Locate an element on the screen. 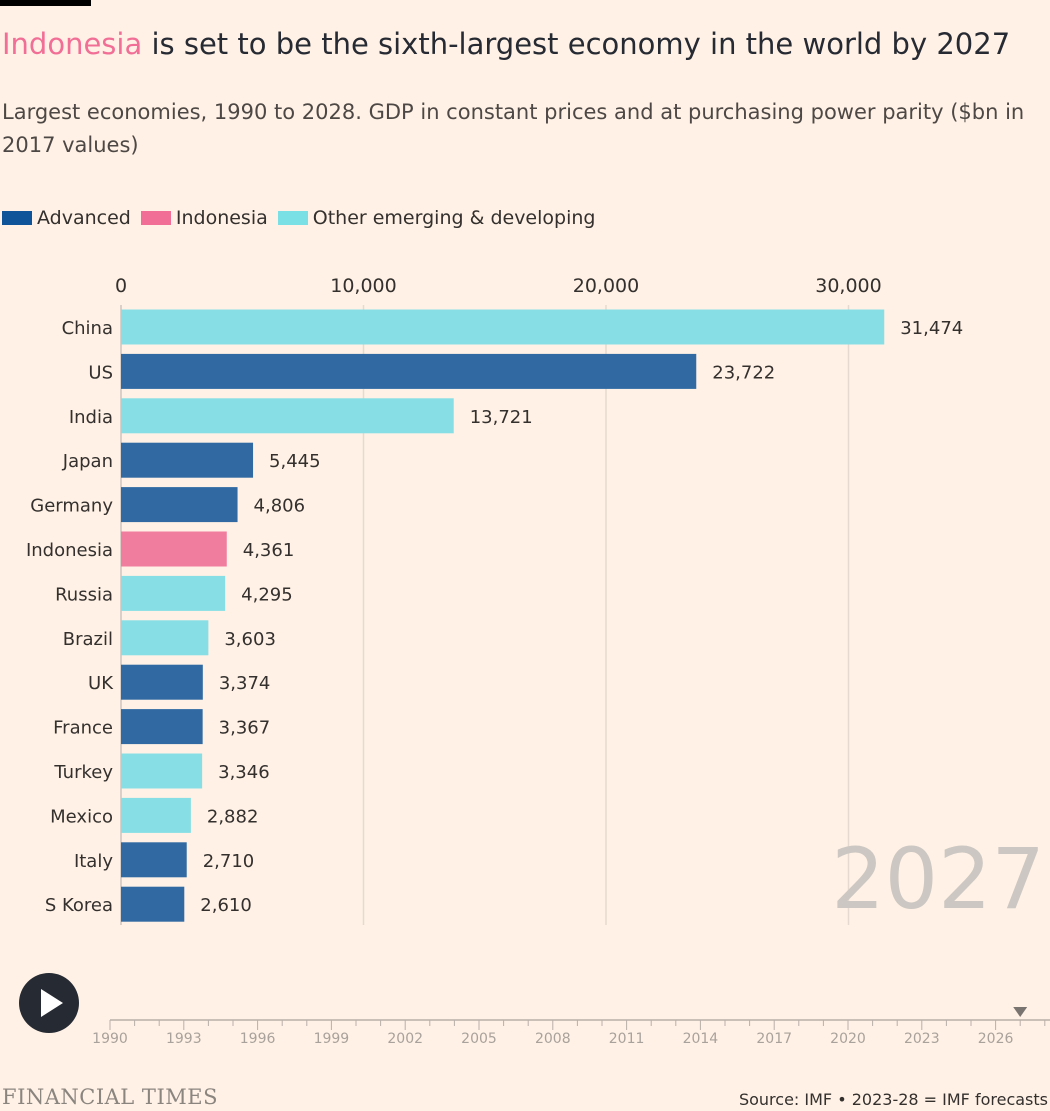 Image resolution: width=1050 pixels, height=1111 pixels. value-label: 3,346 is located at coordinates (244, 772).